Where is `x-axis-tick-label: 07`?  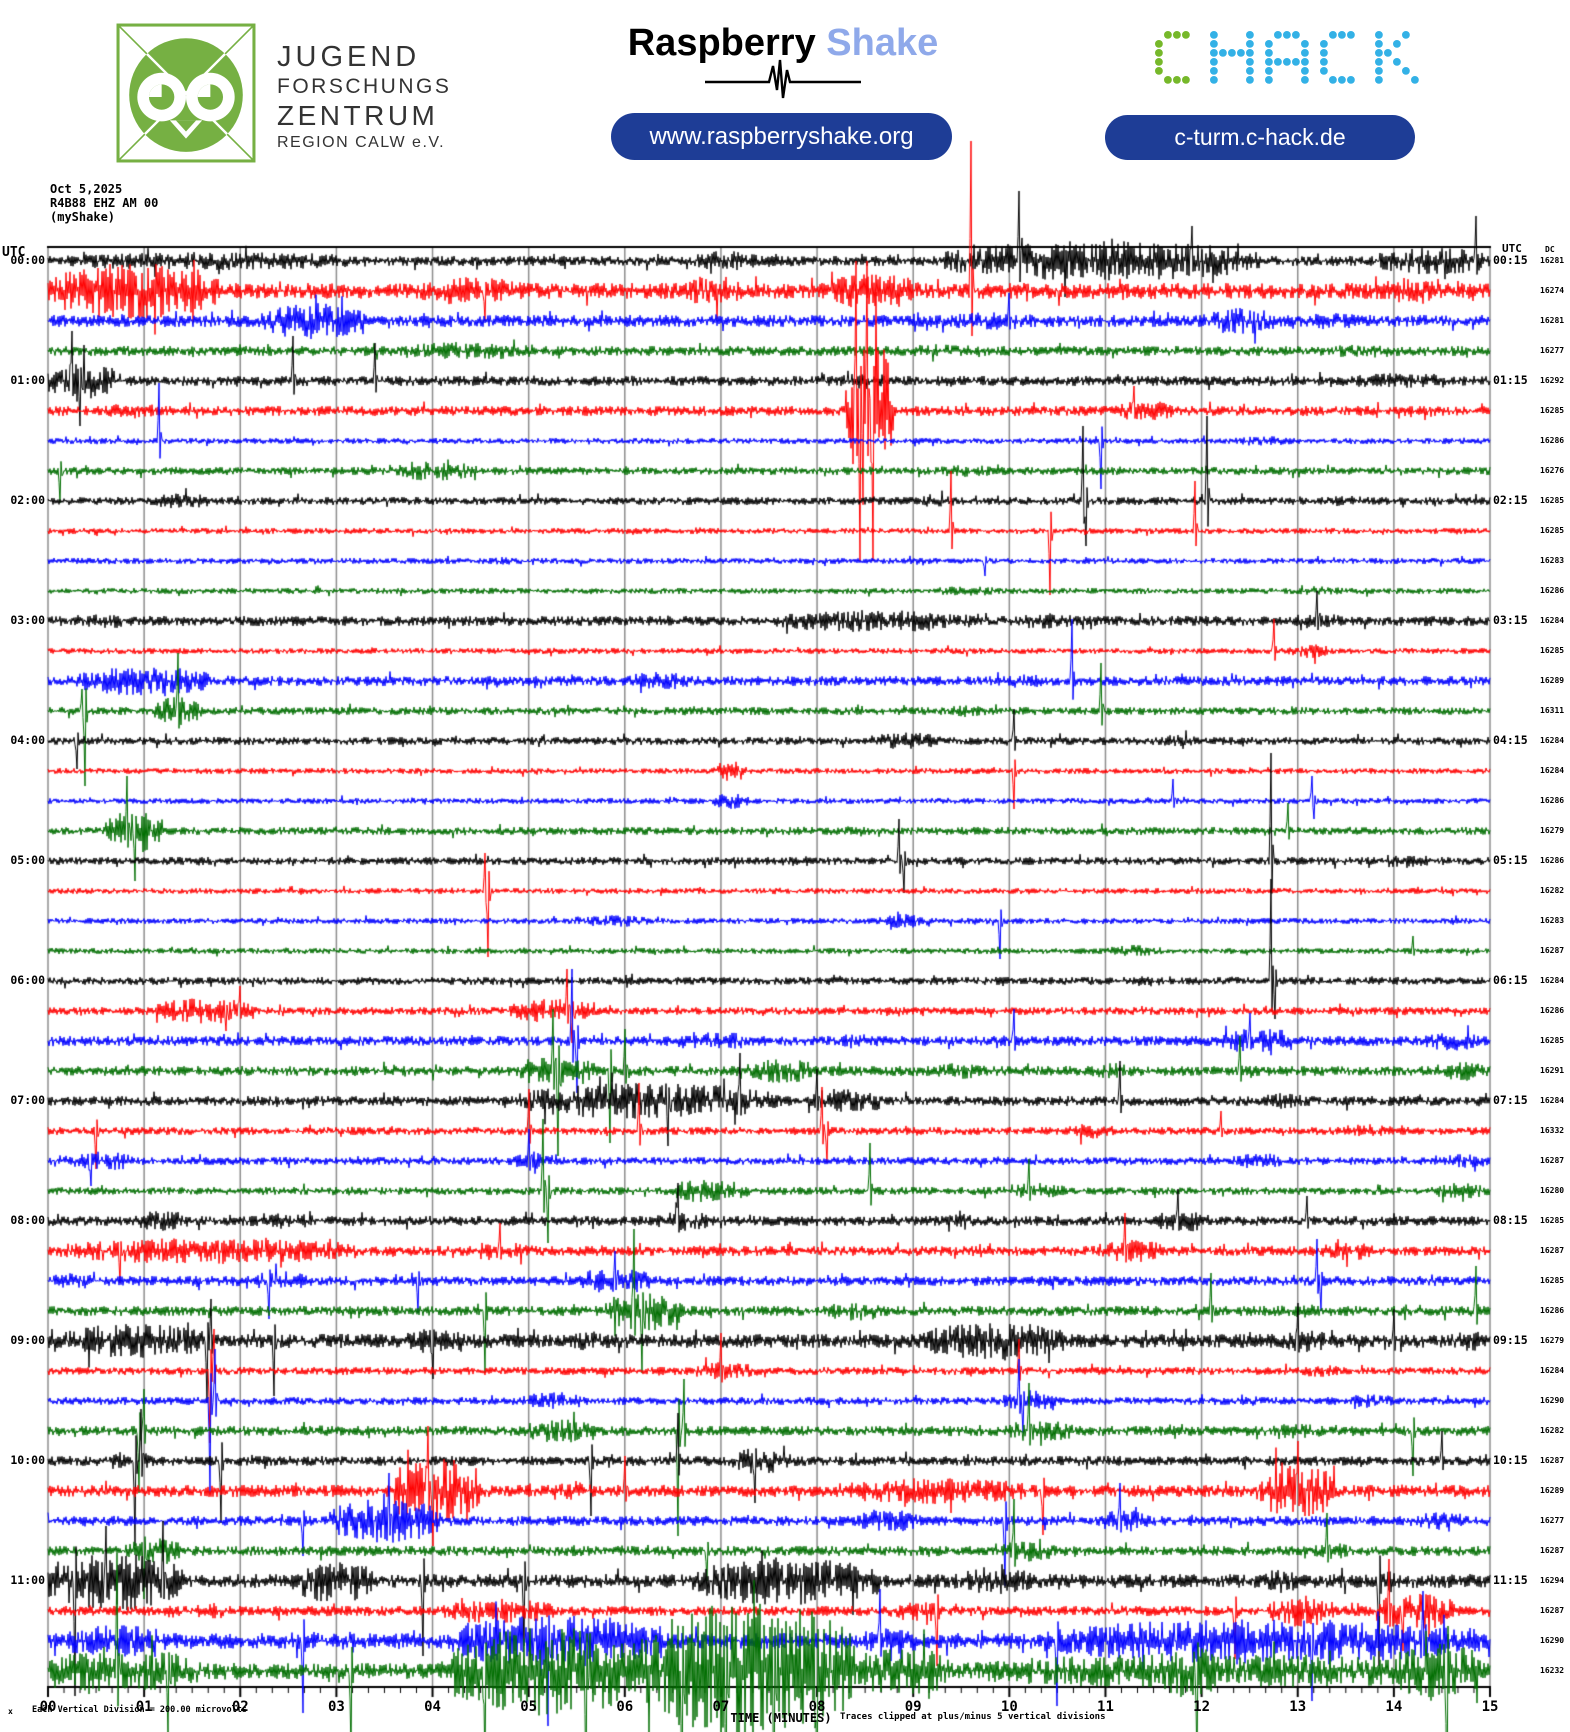
x-axis-tick-label: 07 is located at coordinates (721, 1707).